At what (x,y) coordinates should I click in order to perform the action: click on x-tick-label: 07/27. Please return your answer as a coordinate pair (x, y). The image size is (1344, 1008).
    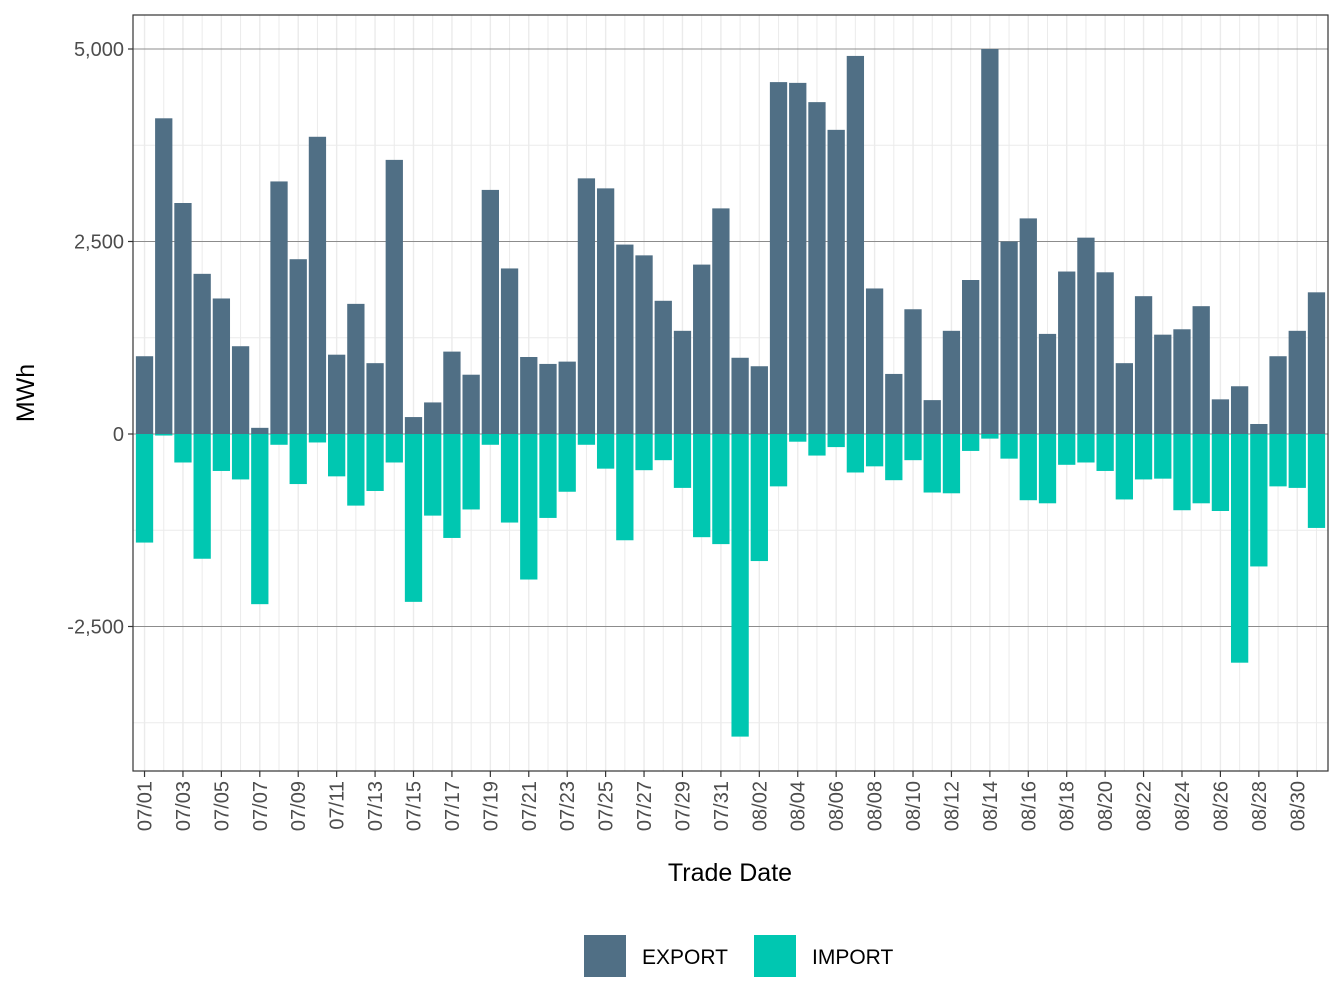
    Looking at the image, I should click on (645, 806).